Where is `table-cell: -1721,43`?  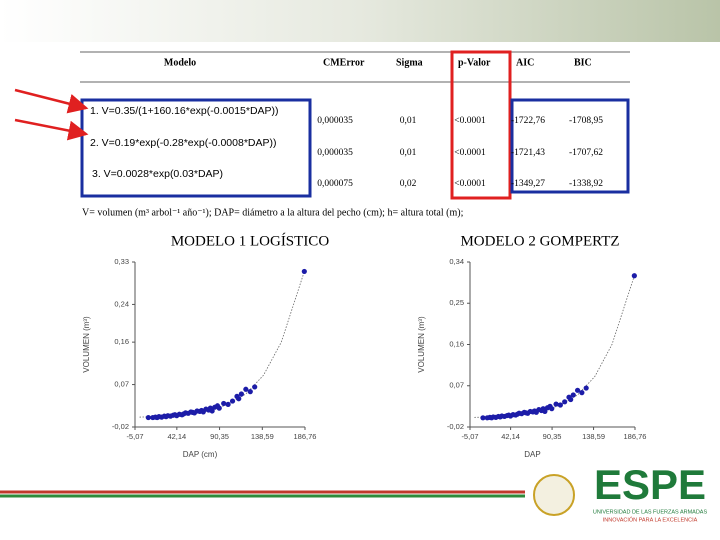
table-cell: -1721,43 is located at coordinates (528, 153).